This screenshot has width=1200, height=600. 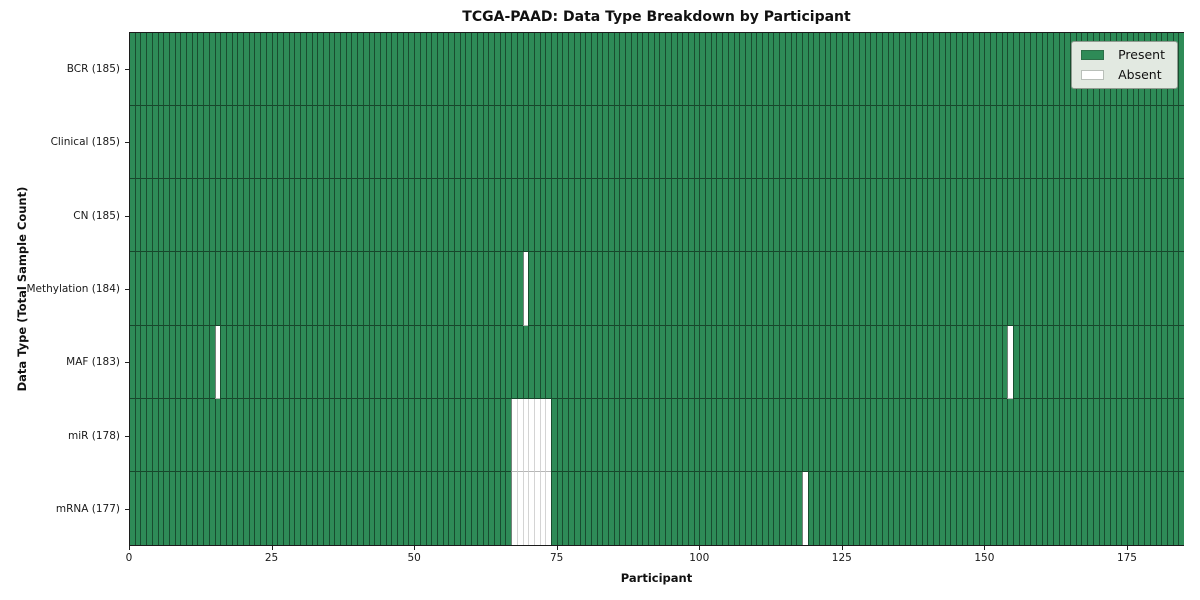 What do you see at coordinates (1127, 548) in the screenshot?
I see `x-tick-mark` at bounding box center [1127, 548].